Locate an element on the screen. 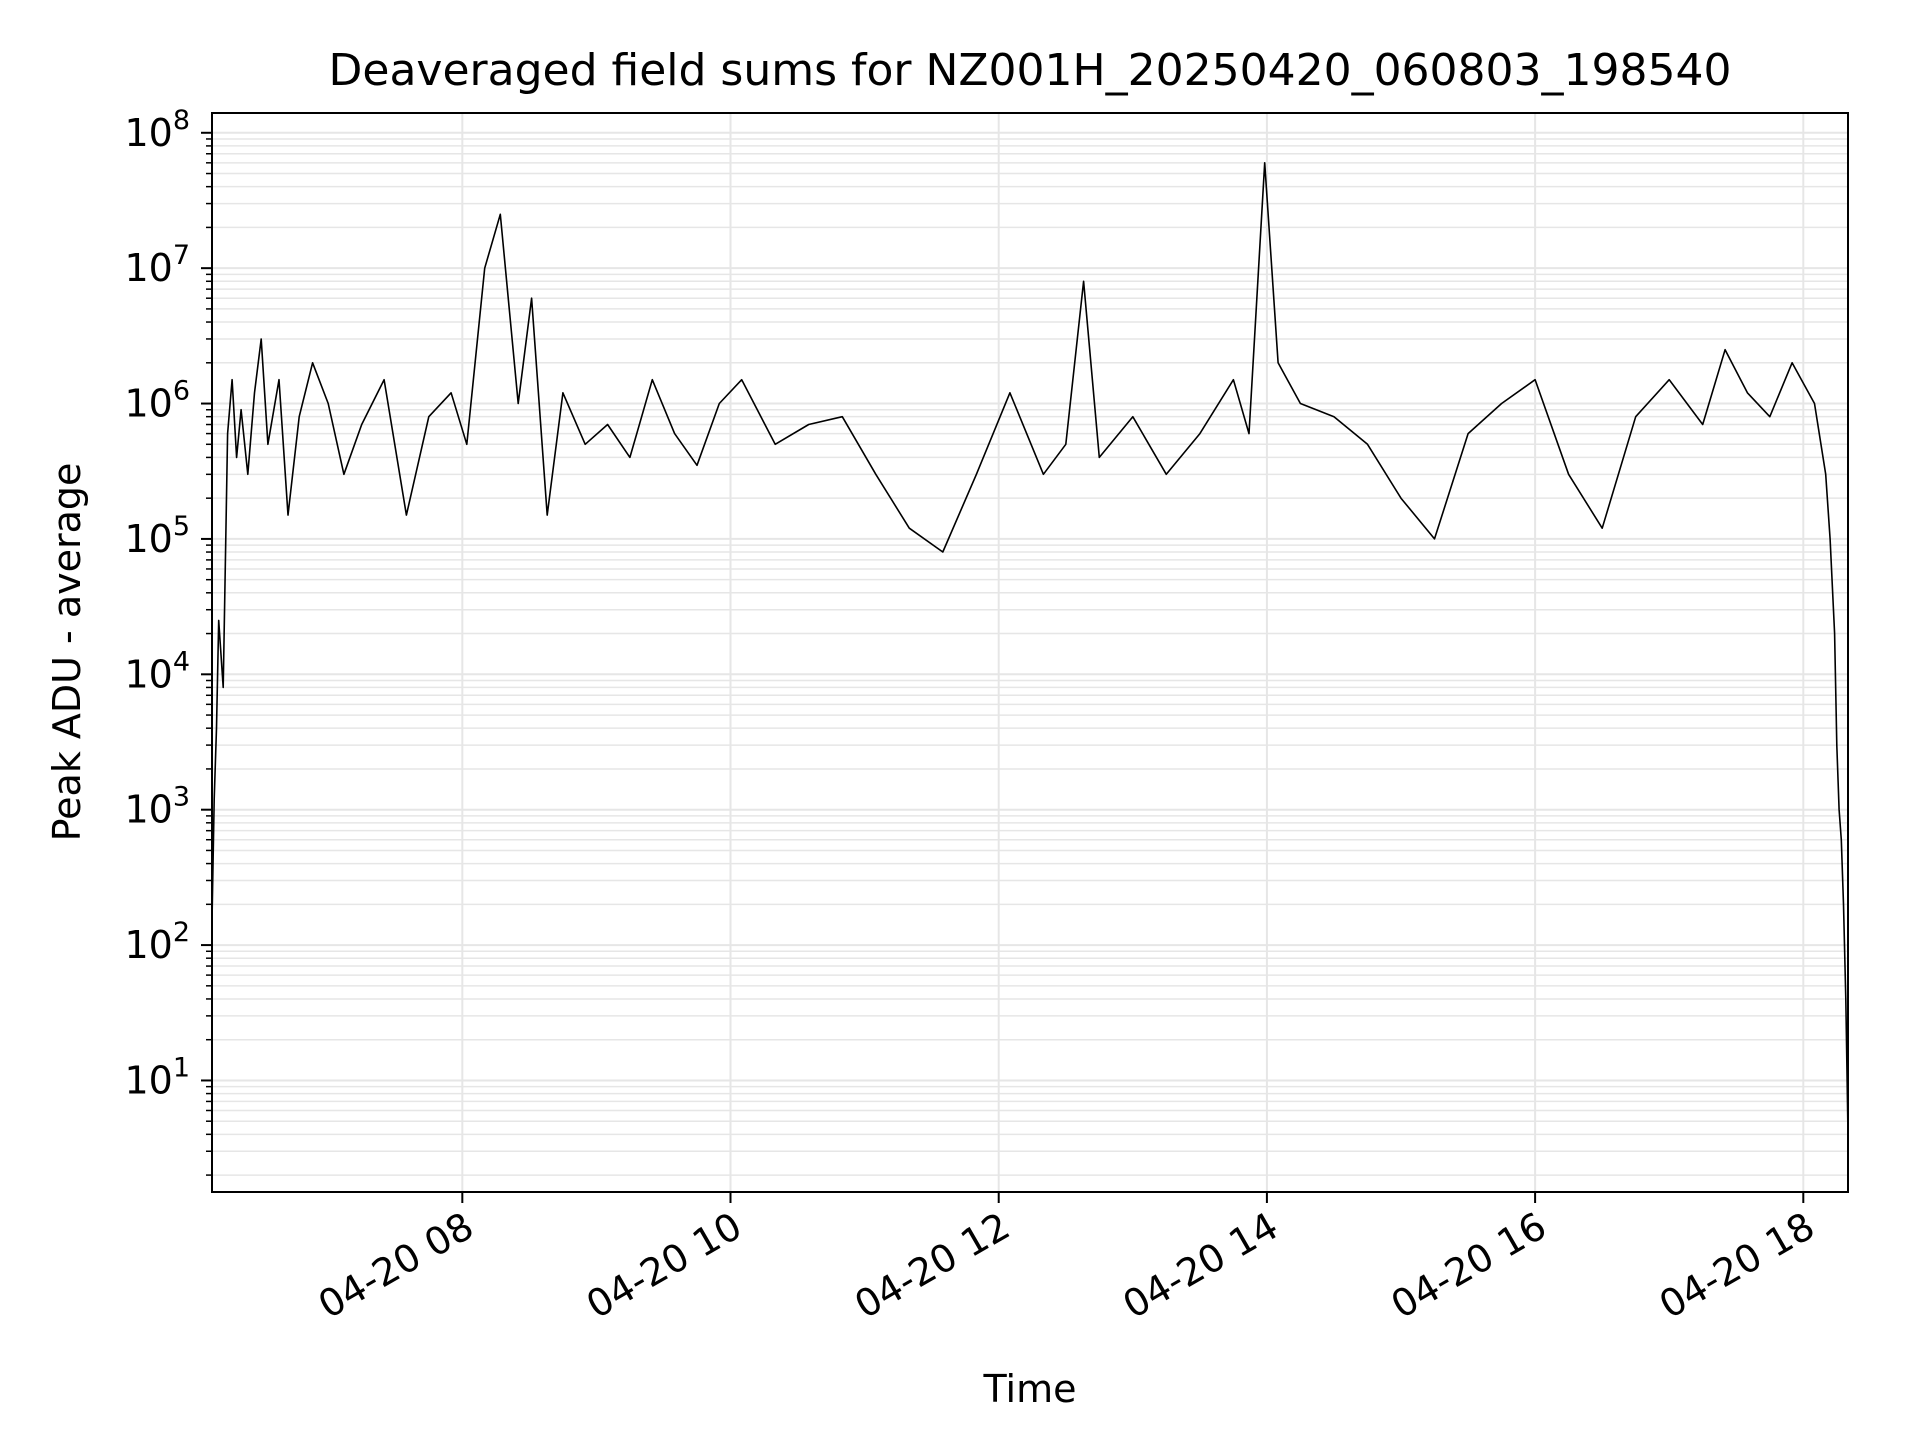 This screenshot has height=1444, width=1920. x-tick-label: 04-20 14 is located at coordinates (1200, 1266).